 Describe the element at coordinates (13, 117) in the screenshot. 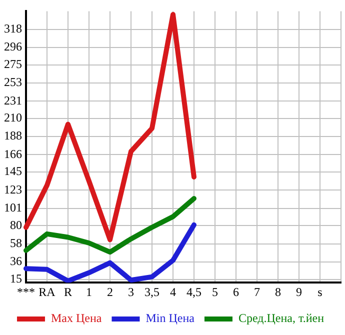

I see `y-tick-label: 210` at that location.